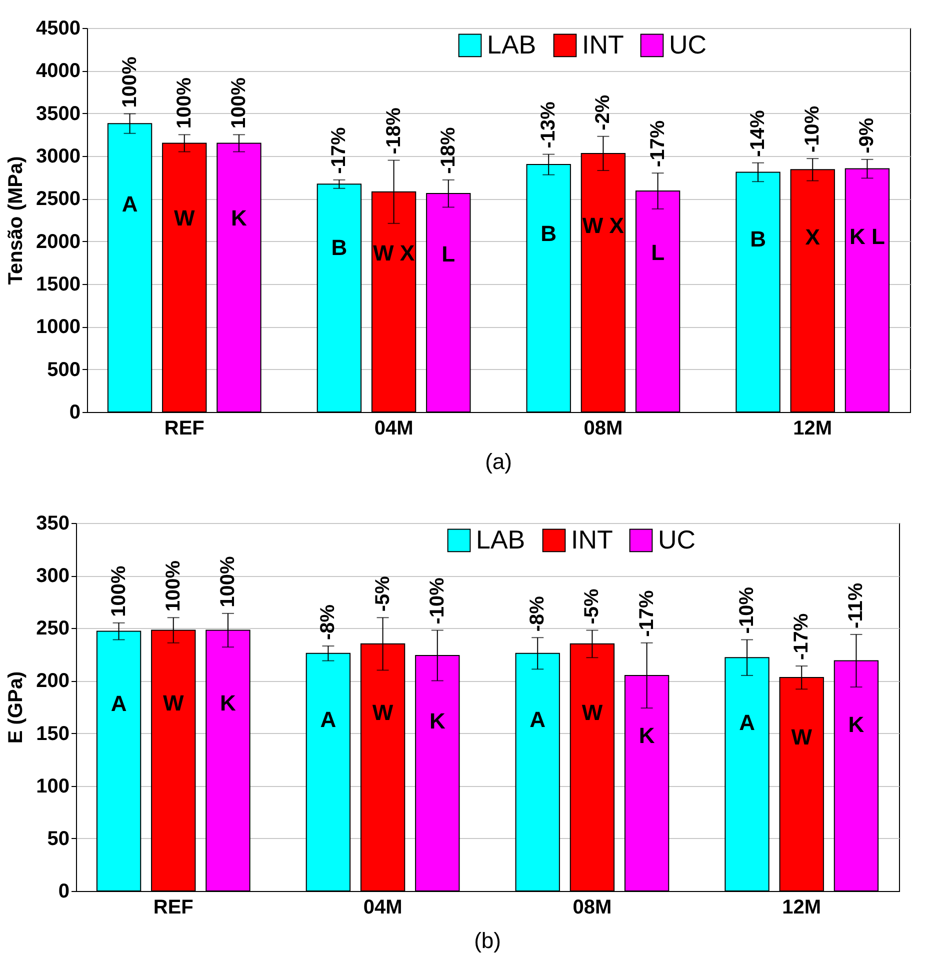 This screenshot has width=949, height=958. What do you see at coordinates (53, 786) in the screenshot?
I see `y-tick-label: 100` at bounding box center [53, 786].